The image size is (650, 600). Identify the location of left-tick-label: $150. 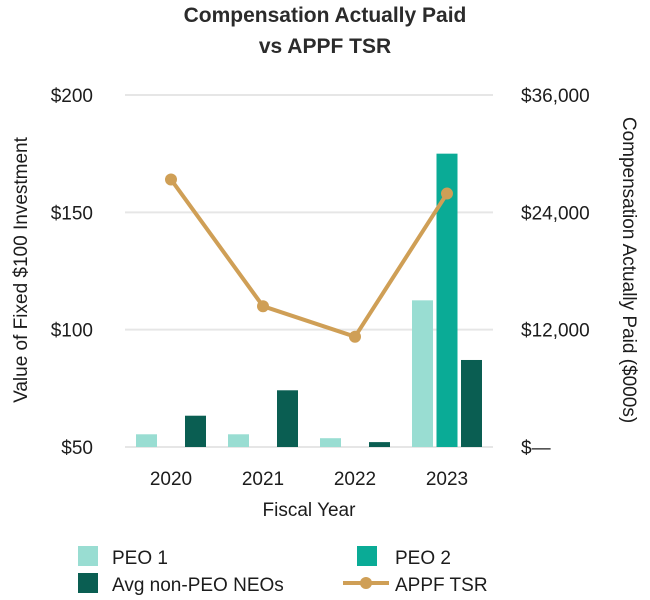
(72, 213).